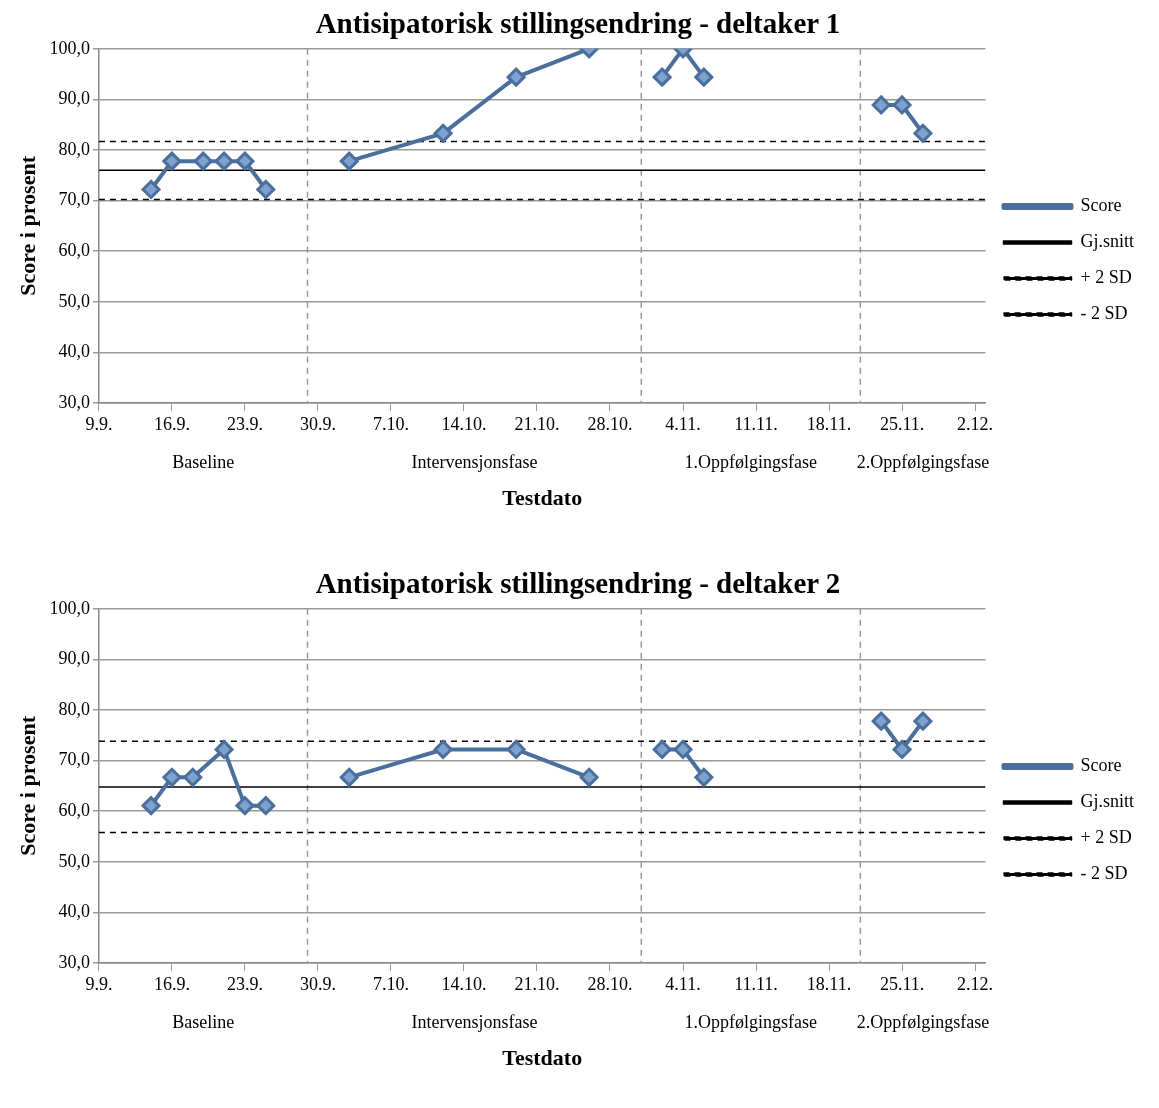 This screenshot has height=1108, width=1159. What do you see at coordinates (578, 22) in the screenshot?
I see `chart-title: Antisipatorisk stillingsendring - deltaker 1` at bounding box center [578, 22].